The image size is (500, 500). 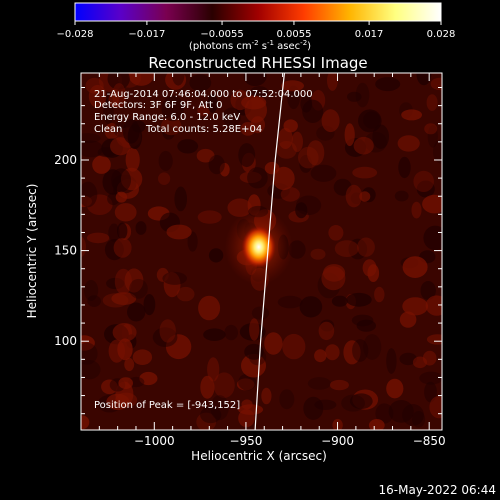 I want to click on y-tick-label: 150, so click(x=65, y=251).